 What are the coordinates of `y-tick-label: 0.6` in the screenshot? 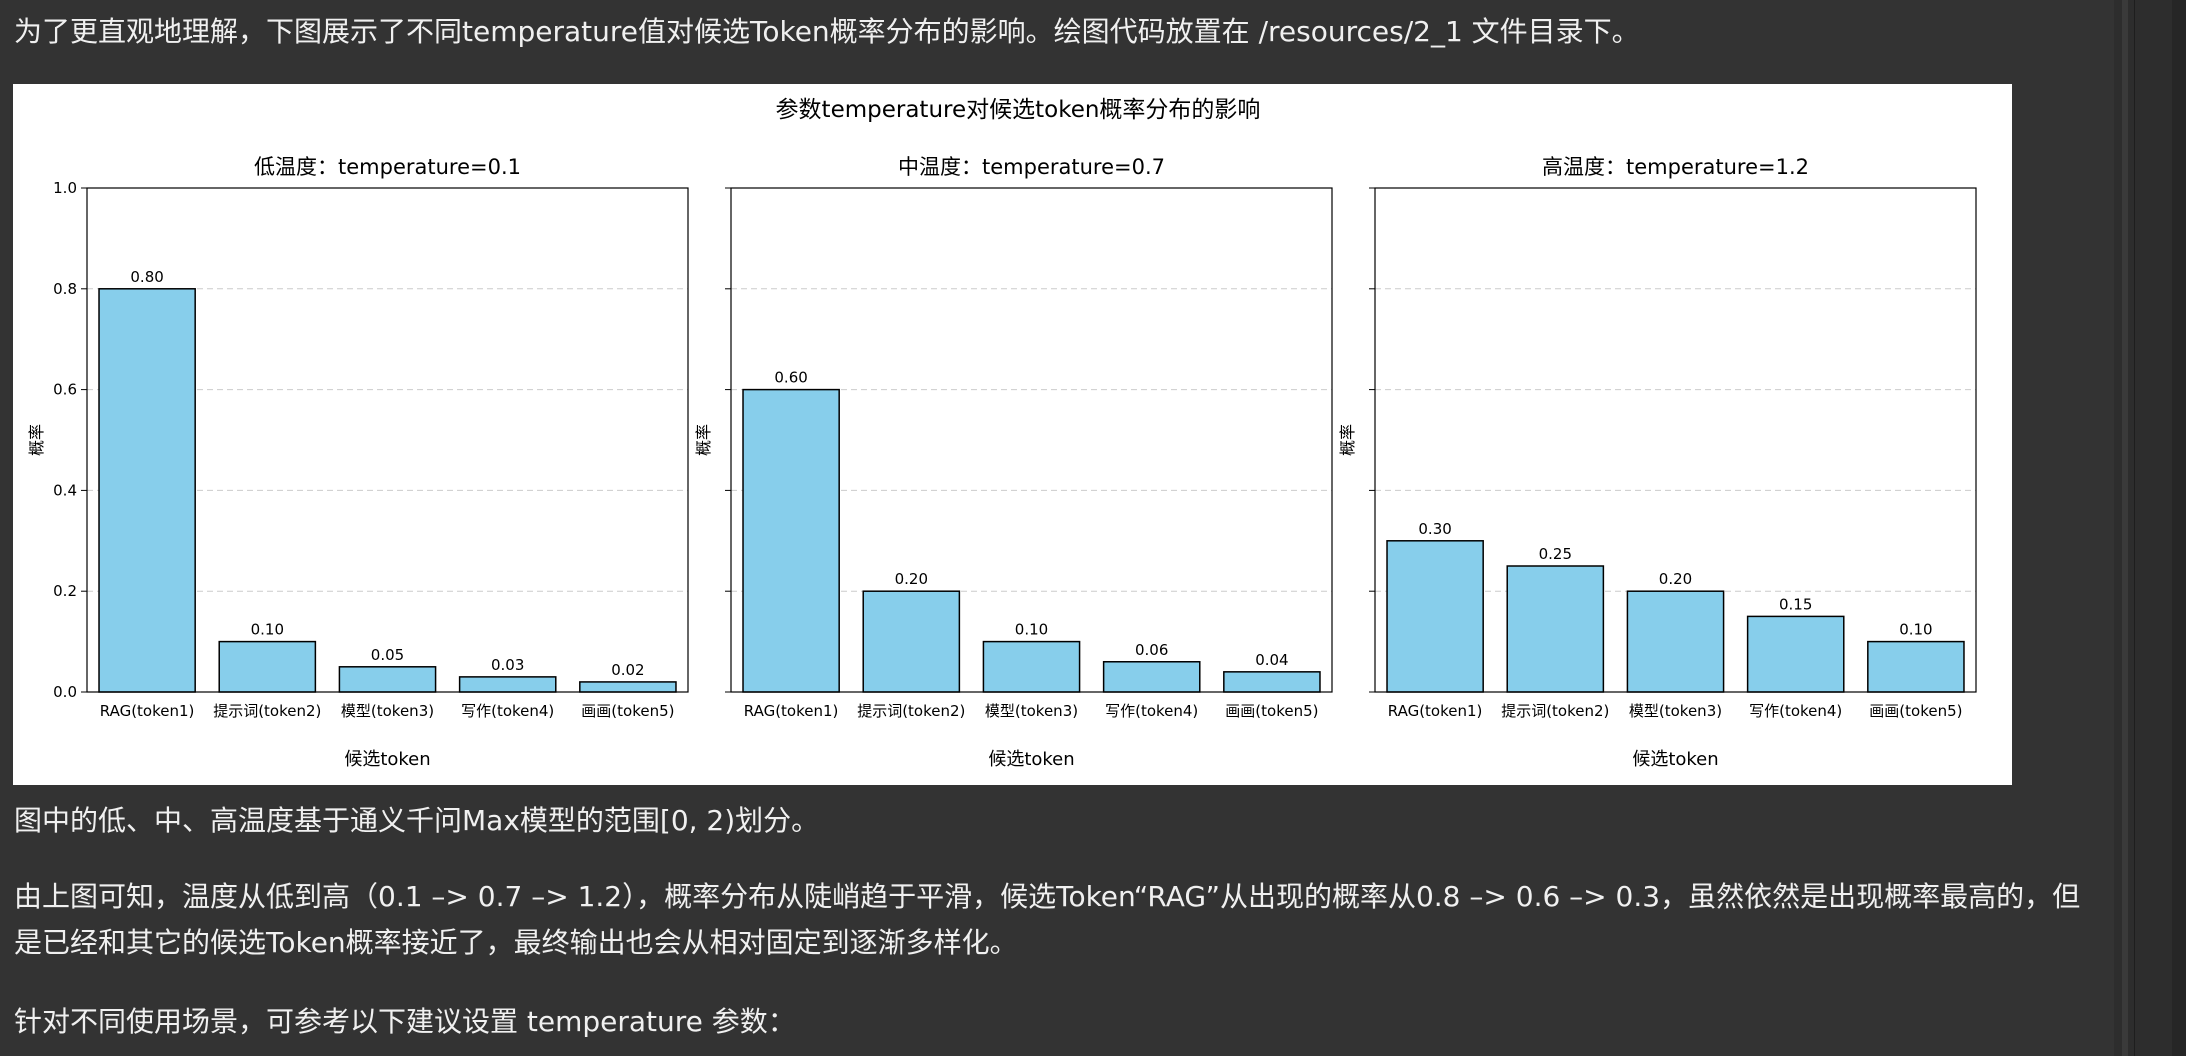 It's located at (65, 390).